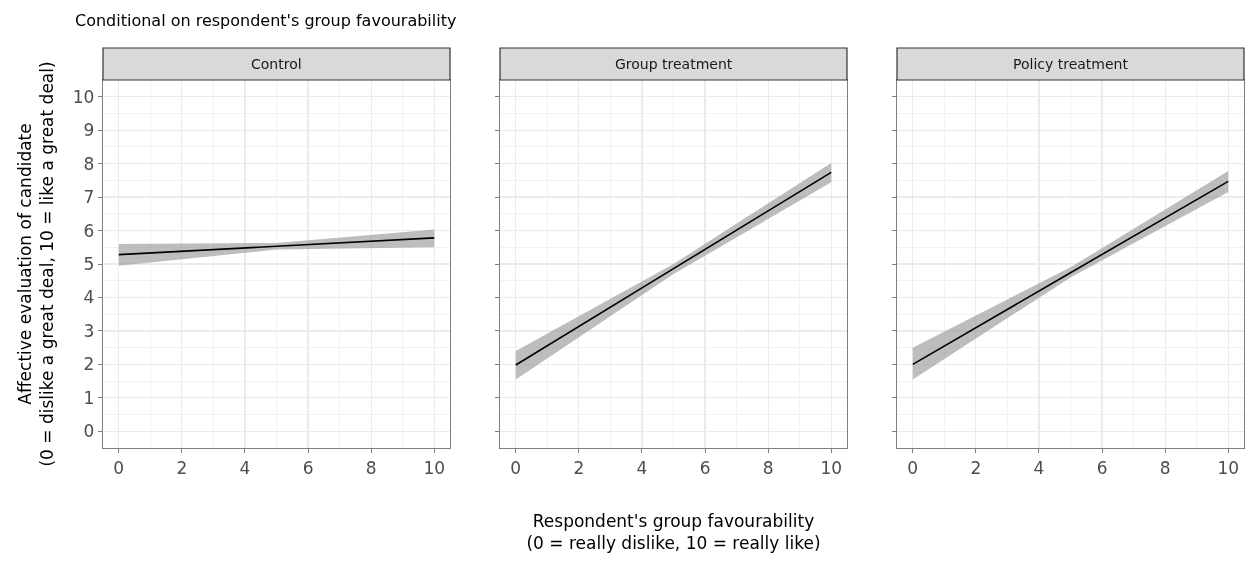 The width and height of the screenshot is (1252, 569). What do you see at coordinates (674, 64) in the screenshot?
I see `chart-title: Group treatment` at bounding box center [674, 64].